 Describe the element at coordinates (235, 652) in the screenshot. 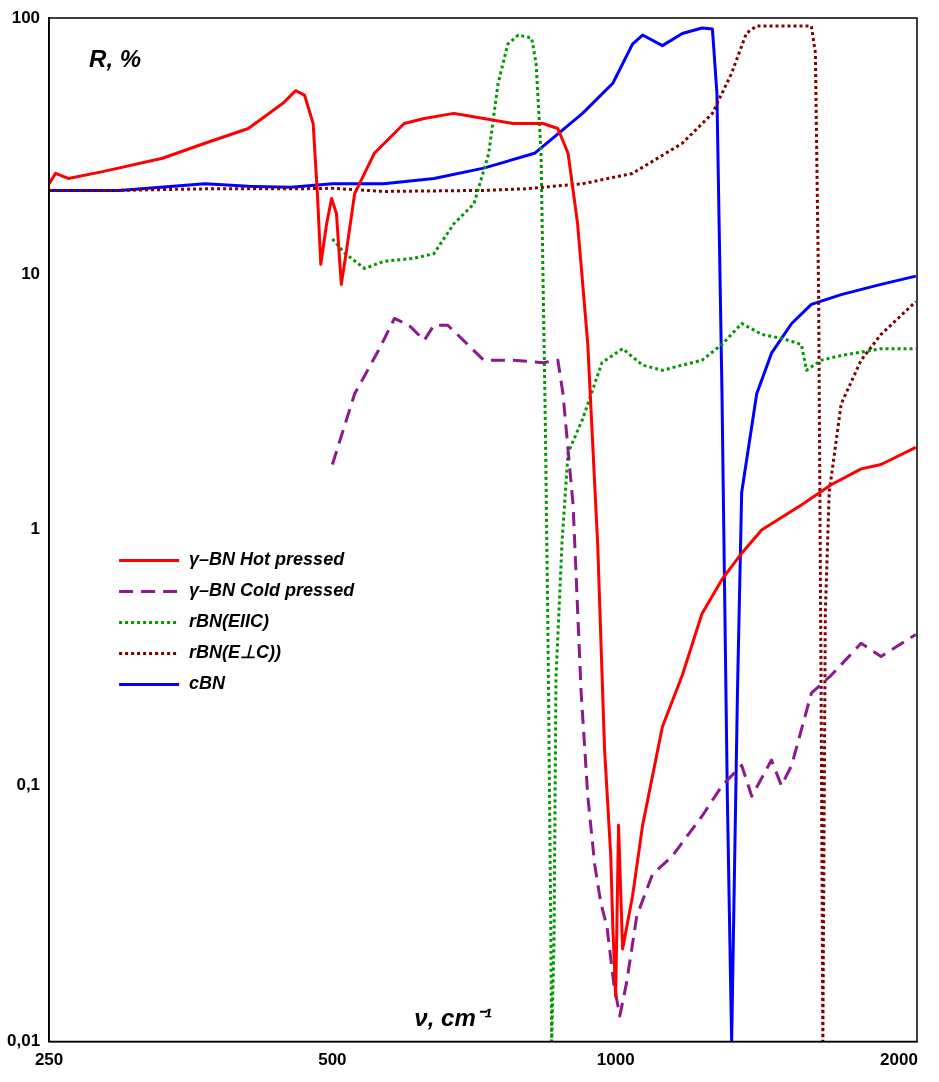

I see `legend-label: rBN(E⊥C))` at that location.